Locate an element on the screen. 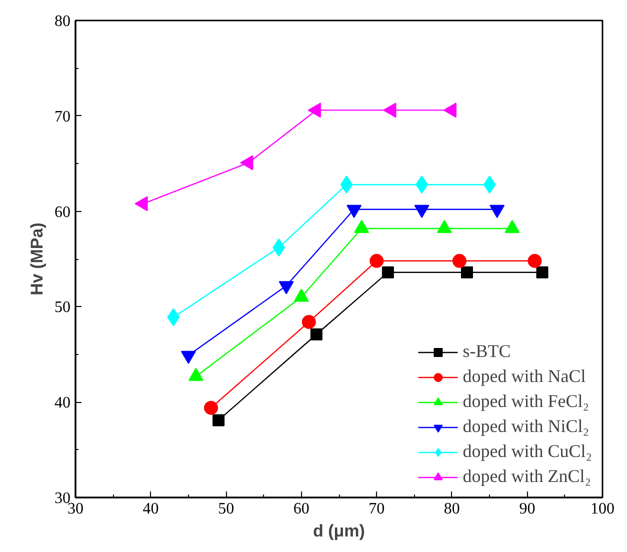  y-axis-title: Hv (MPa) is located at coordinates (37, 259).